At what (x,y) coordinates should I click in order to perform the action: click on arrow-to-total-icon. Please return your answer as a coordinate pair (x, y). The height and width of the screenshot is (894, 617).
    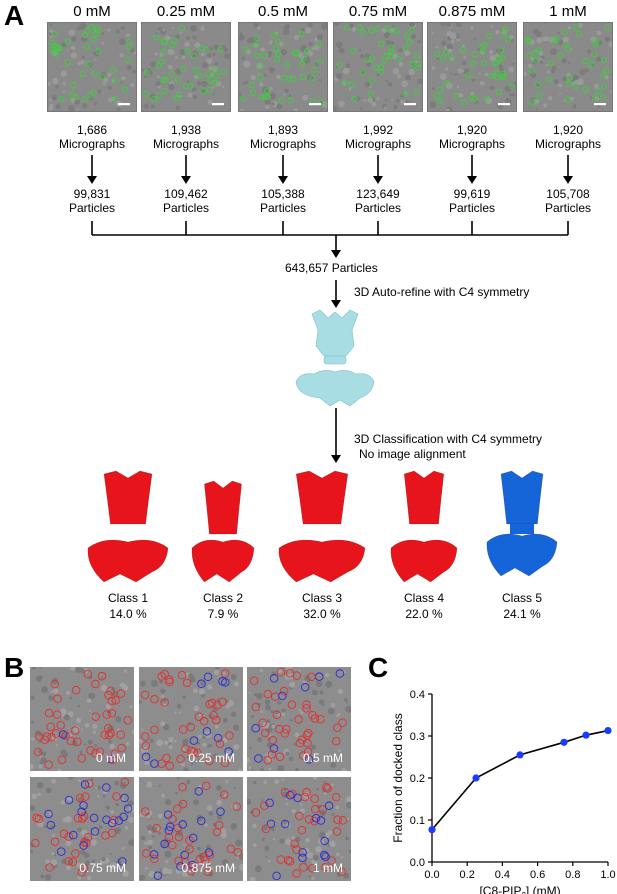
    Looking at the image, I should click on (336, 254).